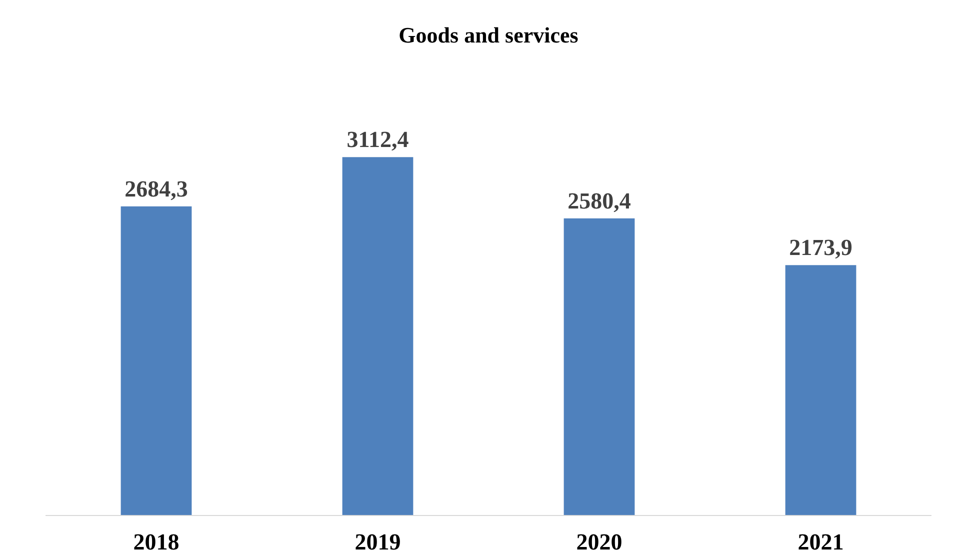 This screenshot has height=556, width=980. I want to click on x-tick-label: 2021, so click(821, 542).